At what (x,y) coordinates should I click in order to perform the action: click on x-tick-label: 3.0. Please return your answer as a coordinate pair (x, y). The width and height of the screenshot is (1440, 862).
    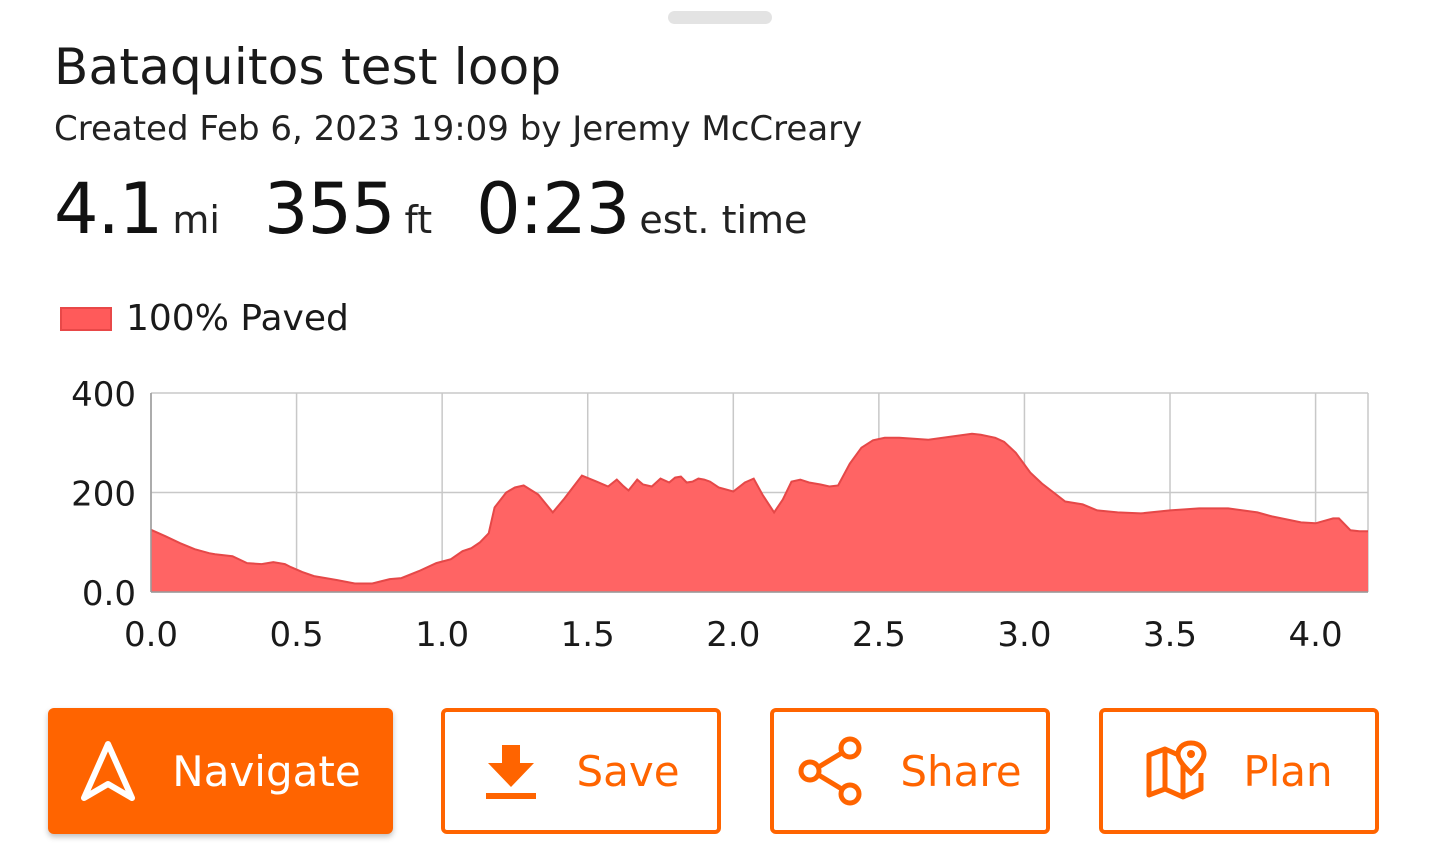
    Looking at the image, I should click on (1024, 635).